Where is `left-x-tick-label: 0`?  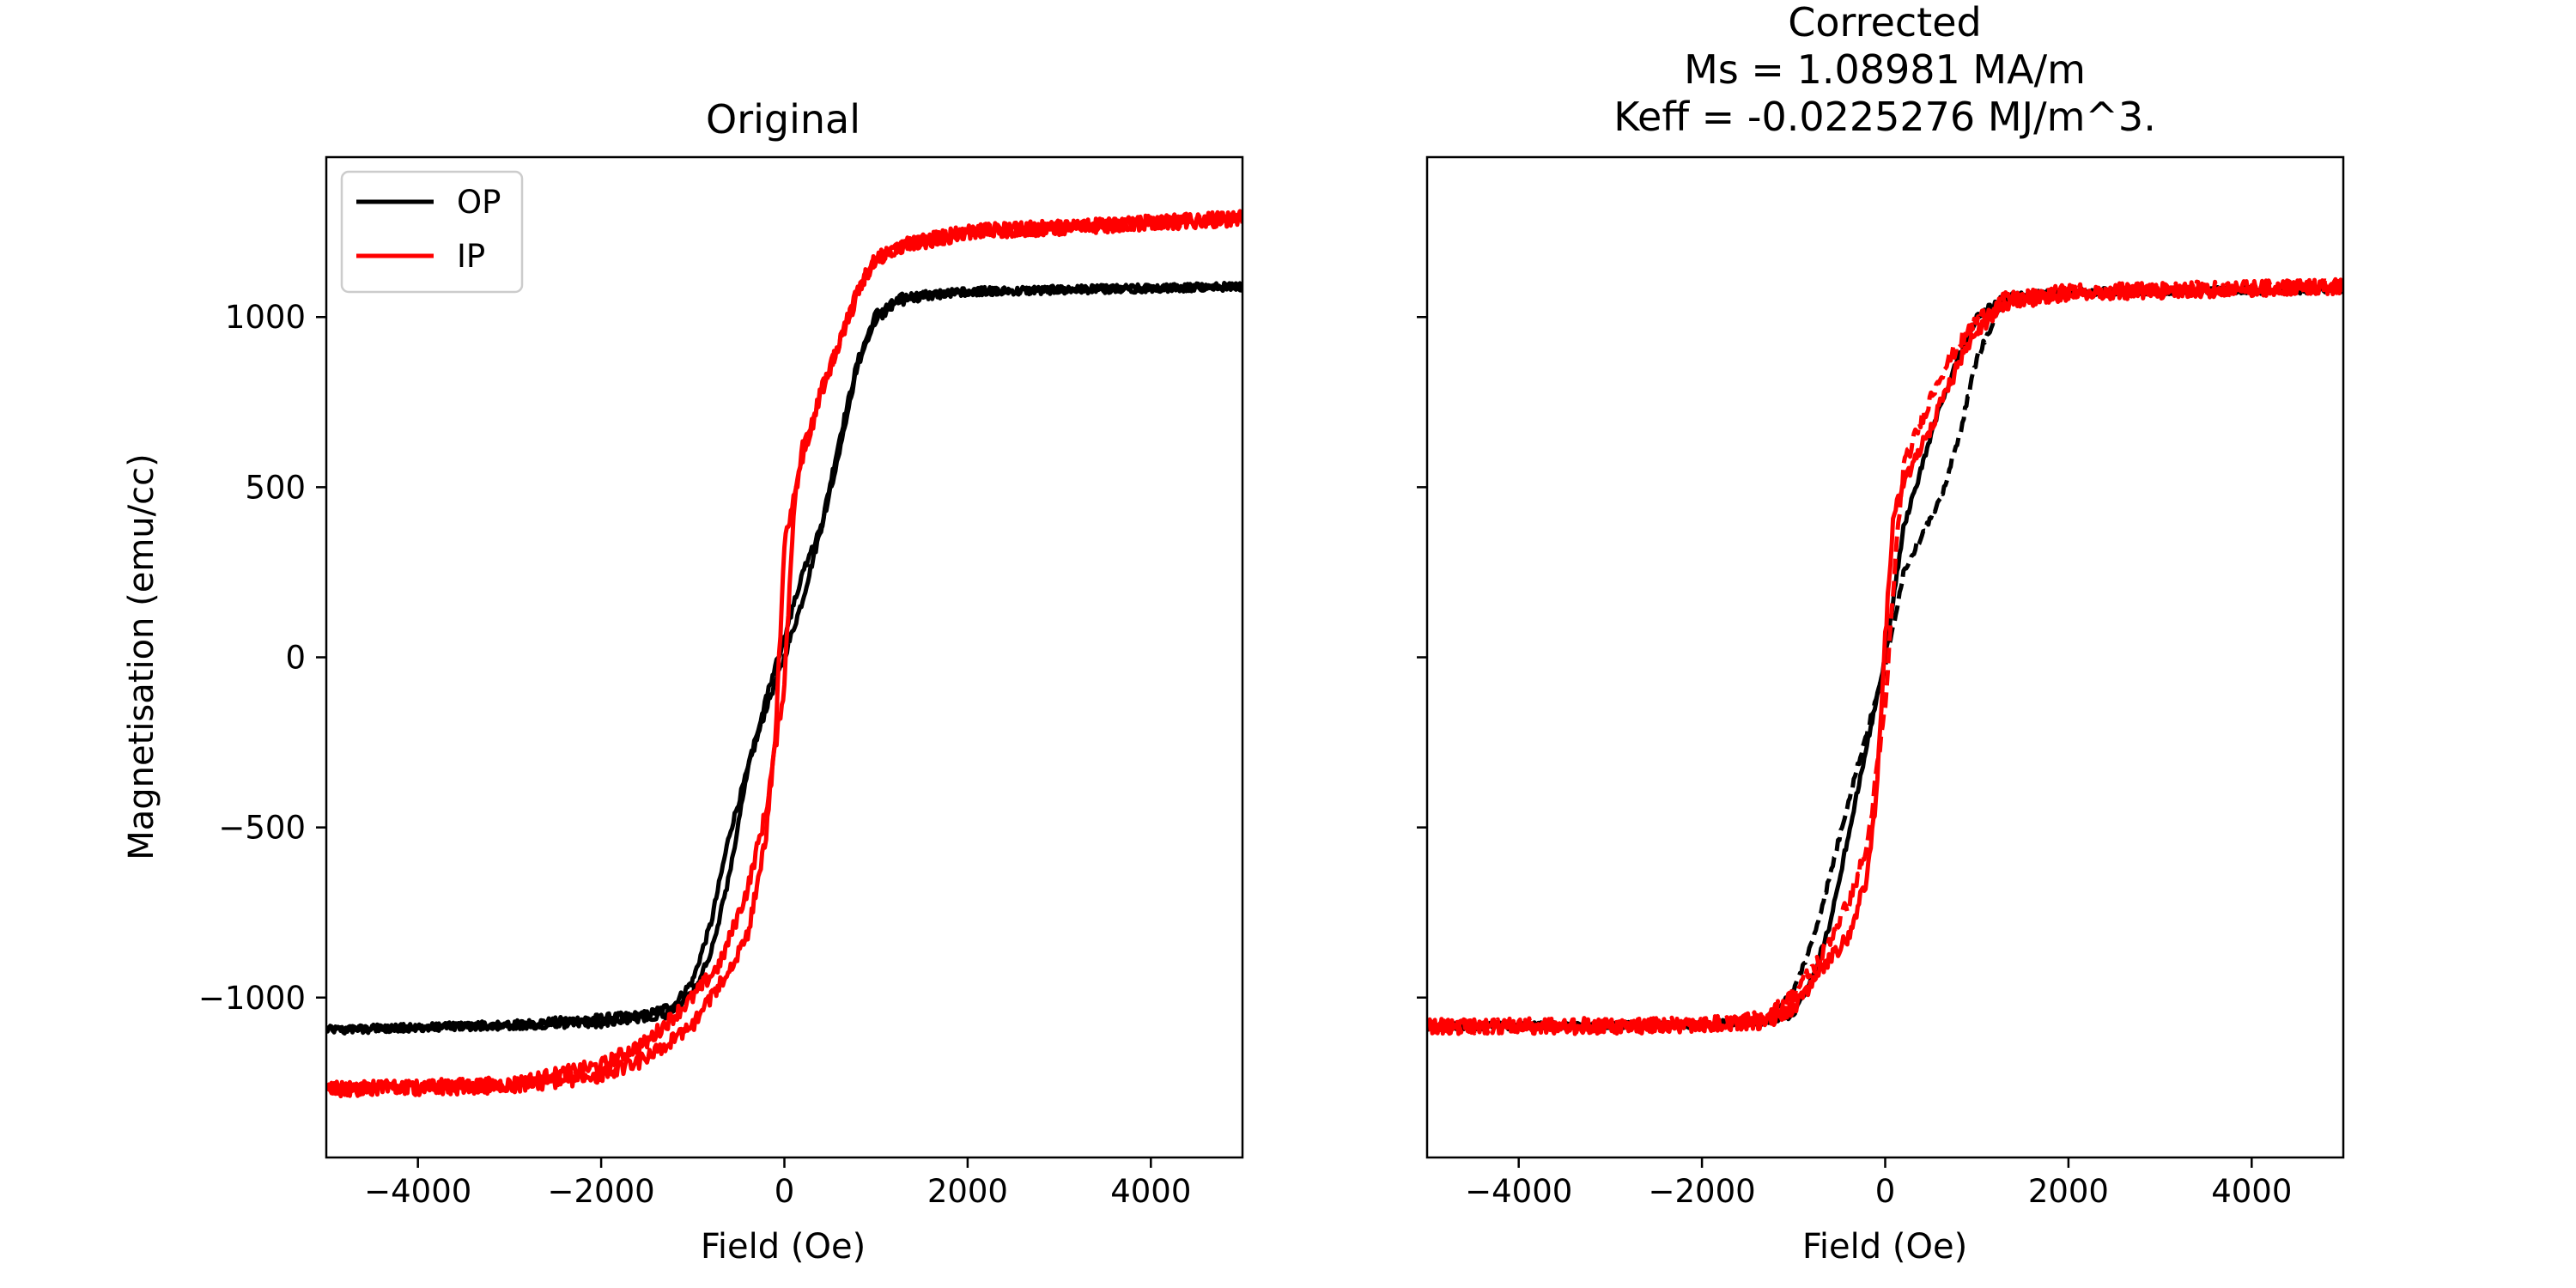 left-x-tick-label: 0 is located at coordinates (785, 1191).